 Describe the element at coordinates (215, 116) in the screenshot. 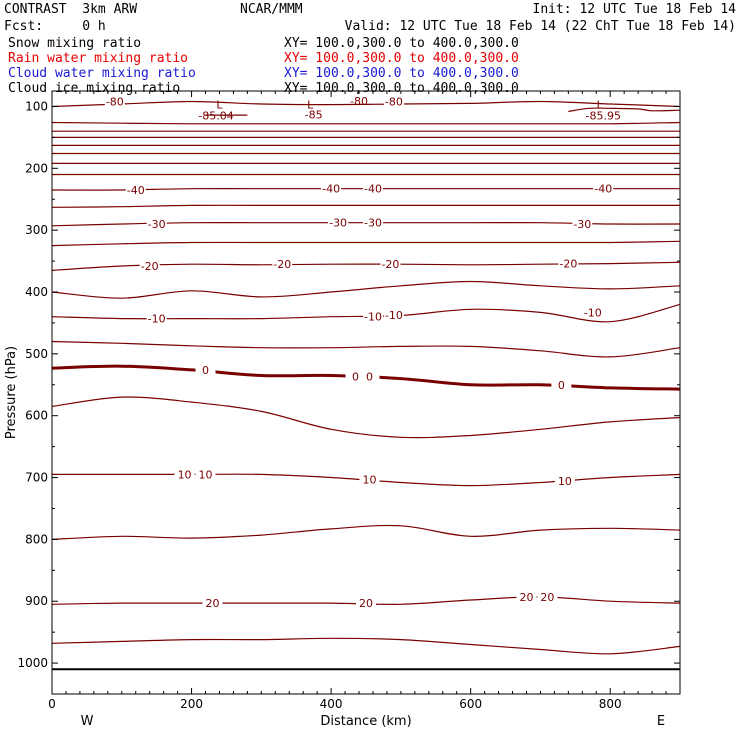

I see `extremum-label: -85.04` at that location.